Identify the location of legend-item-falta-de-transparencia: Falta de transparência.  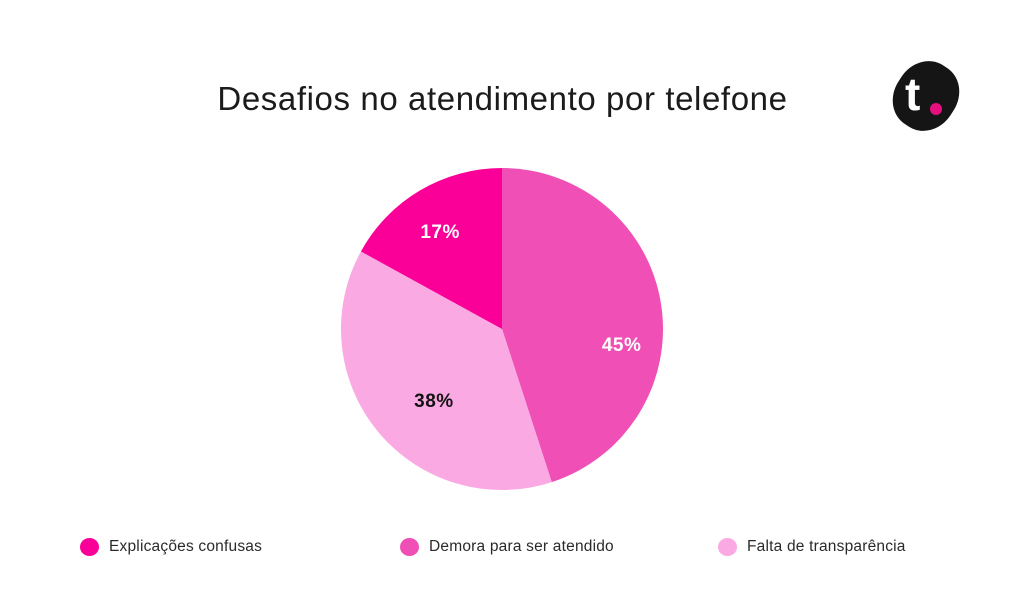
(812, 547).